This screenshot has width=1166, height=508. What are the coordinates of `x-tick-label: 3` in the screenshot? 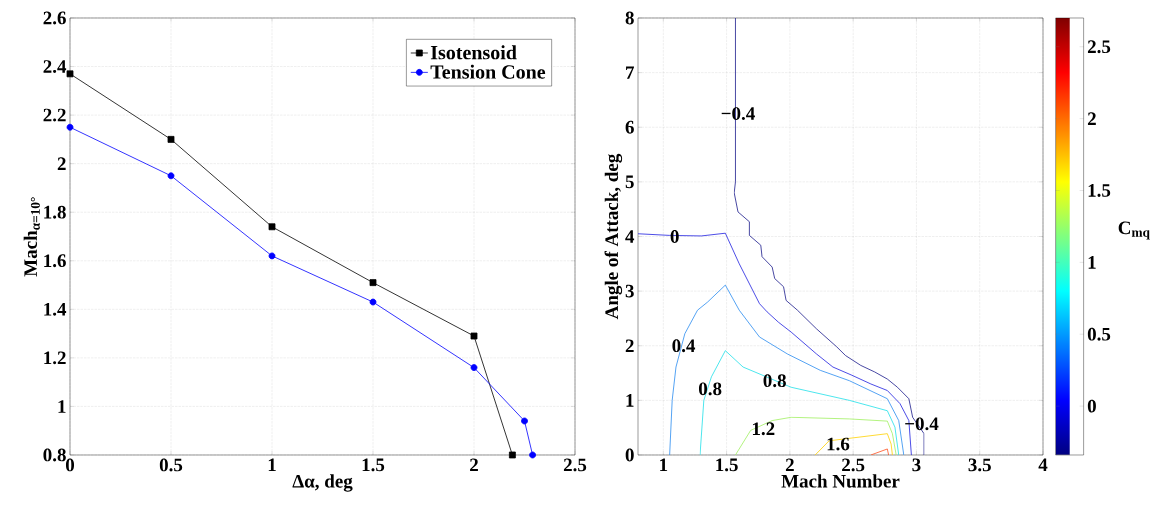 It's located at (916, 465).